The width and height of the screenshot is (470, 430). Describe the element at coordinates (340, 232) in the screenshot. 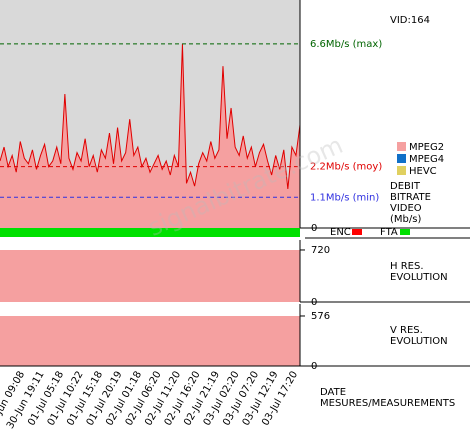

I see `status-legend-label: ENC` at that location.